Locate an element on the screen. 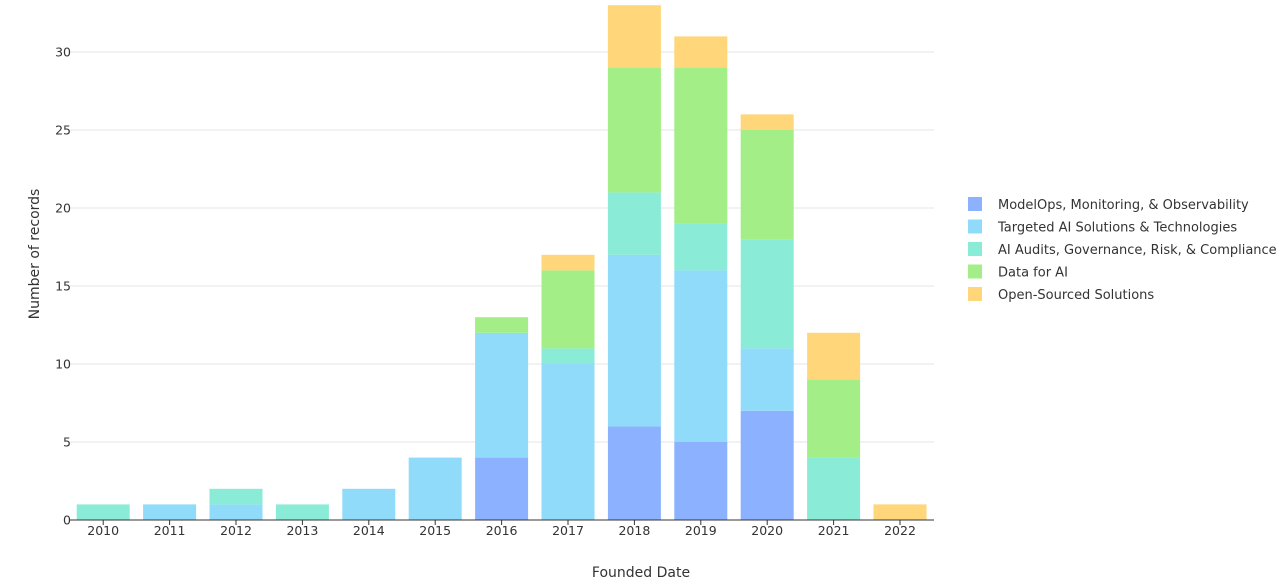  x-tick-label: 2021 is located at coordinates (834, 530).